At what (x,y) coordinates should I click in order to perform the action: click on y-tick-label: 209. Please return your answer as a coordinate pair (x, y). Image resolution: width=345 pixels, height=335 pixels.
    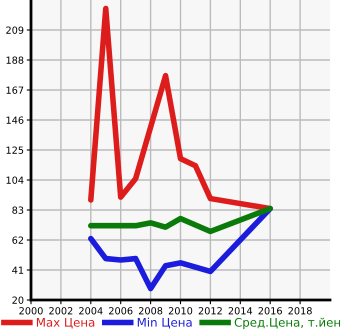
    Looking at the image, I should click on (15, 30).